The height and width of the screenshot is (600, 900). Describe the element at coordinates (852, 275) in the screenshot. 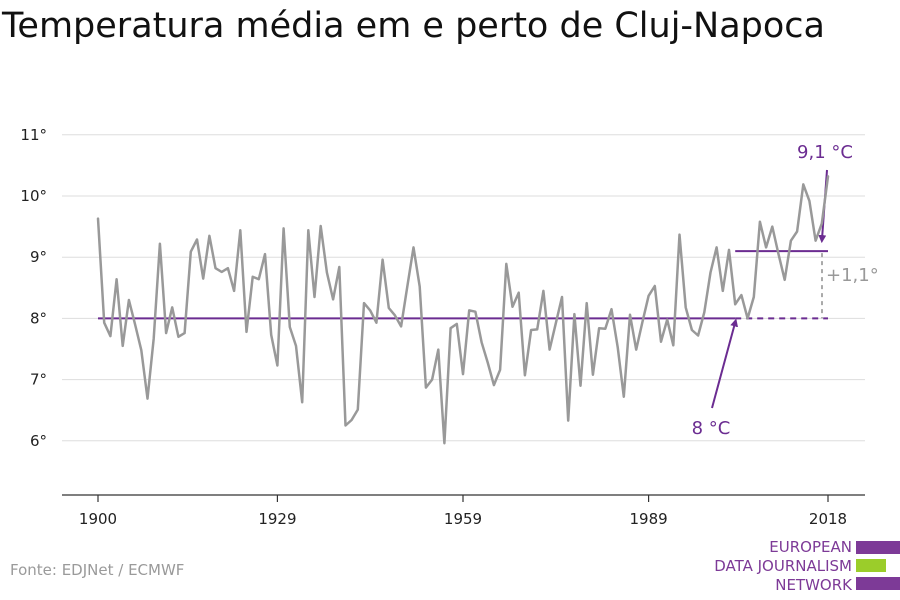

I see `difference-label: +1,1°` at that location.